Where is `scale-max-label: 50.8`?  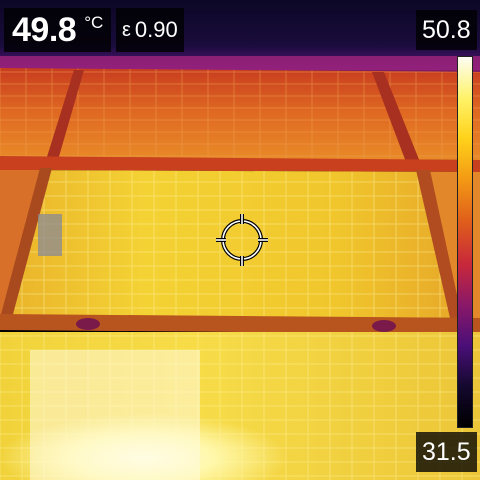 scale-max-label: 50.8 is located at coordinates (446, 30).